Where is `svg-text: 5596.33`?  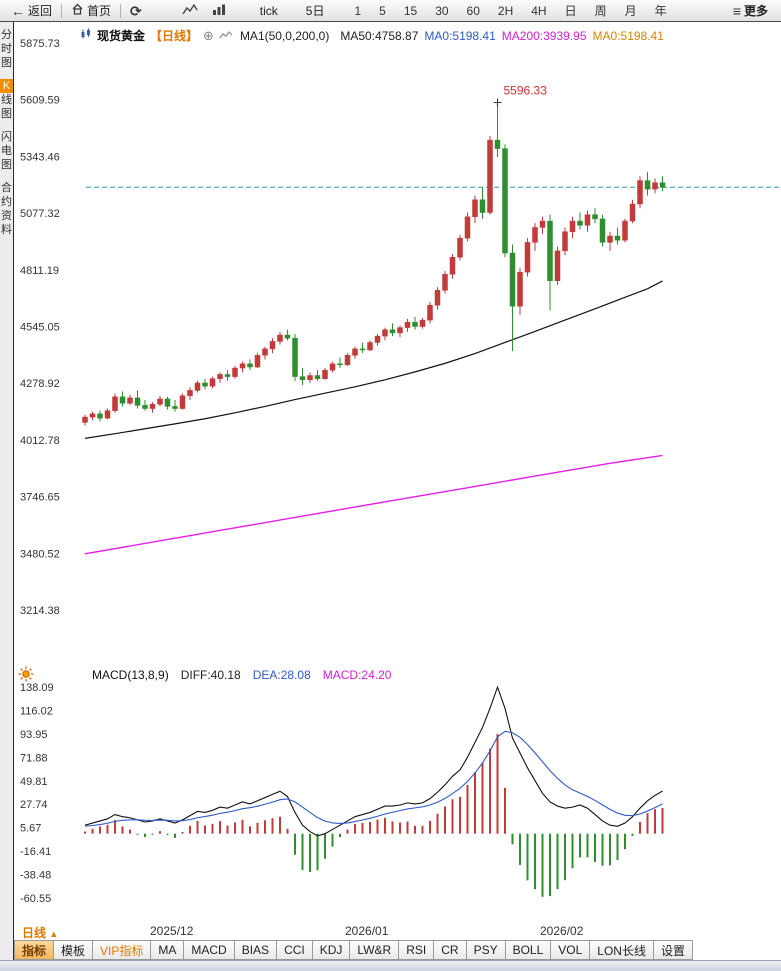 svg-text: 5596.33 is located at coordinates (526, 91).